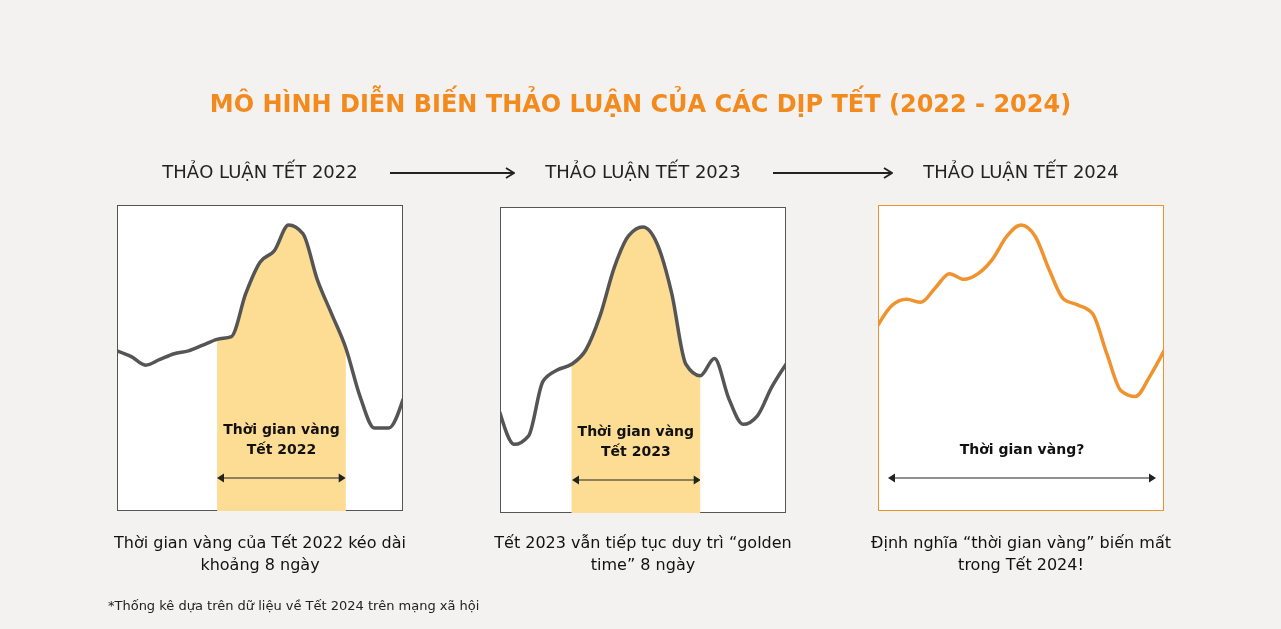 This screenshot has width=1281, height=629. Describe the element at coordinates (1022, 449) in the screenshot. I see `annotation: Thời gian vàng?` at that location.